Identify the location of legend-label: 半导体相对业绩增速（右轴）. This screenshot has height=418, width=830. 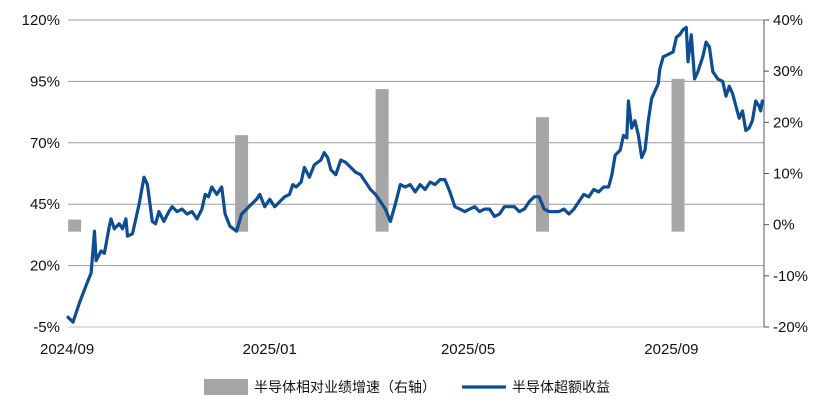
(345, 388).